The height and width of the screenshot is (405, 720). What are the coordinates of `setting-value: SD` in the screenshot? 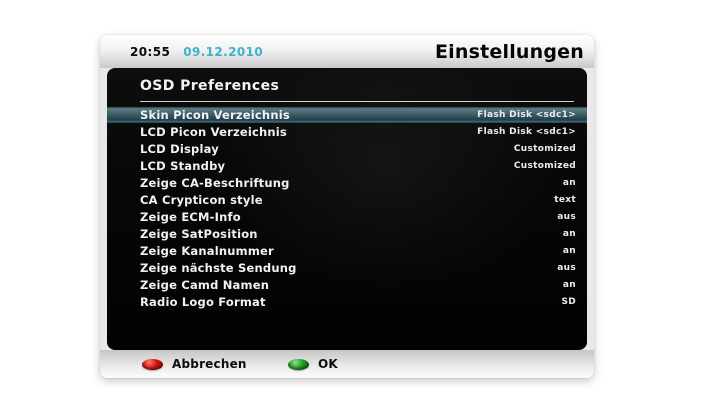 It's located at (568, 301).